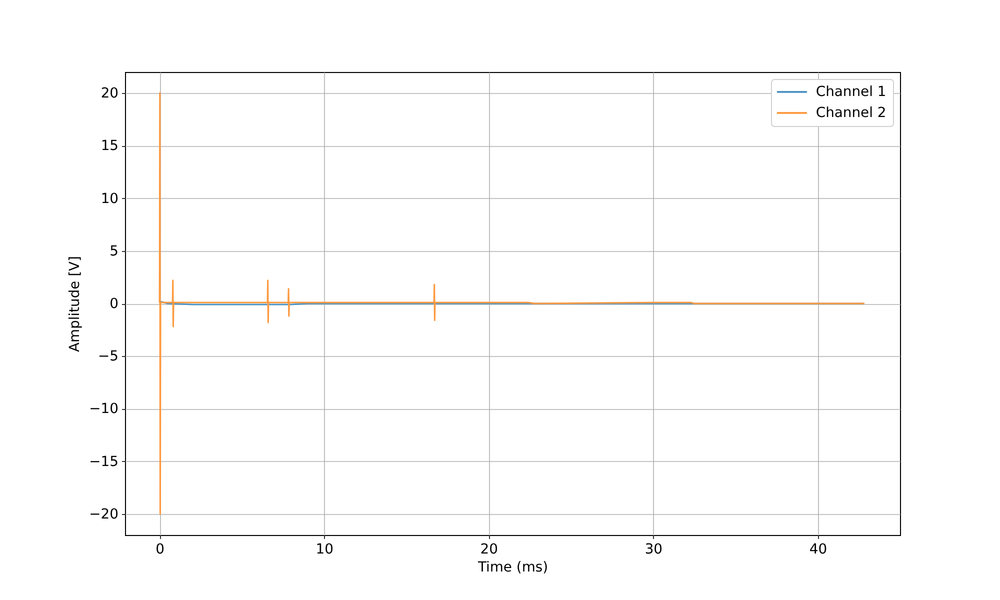 This screenshot has height=600, width=1000. I want to click on y-tick-label: −5, so click(108, 356).